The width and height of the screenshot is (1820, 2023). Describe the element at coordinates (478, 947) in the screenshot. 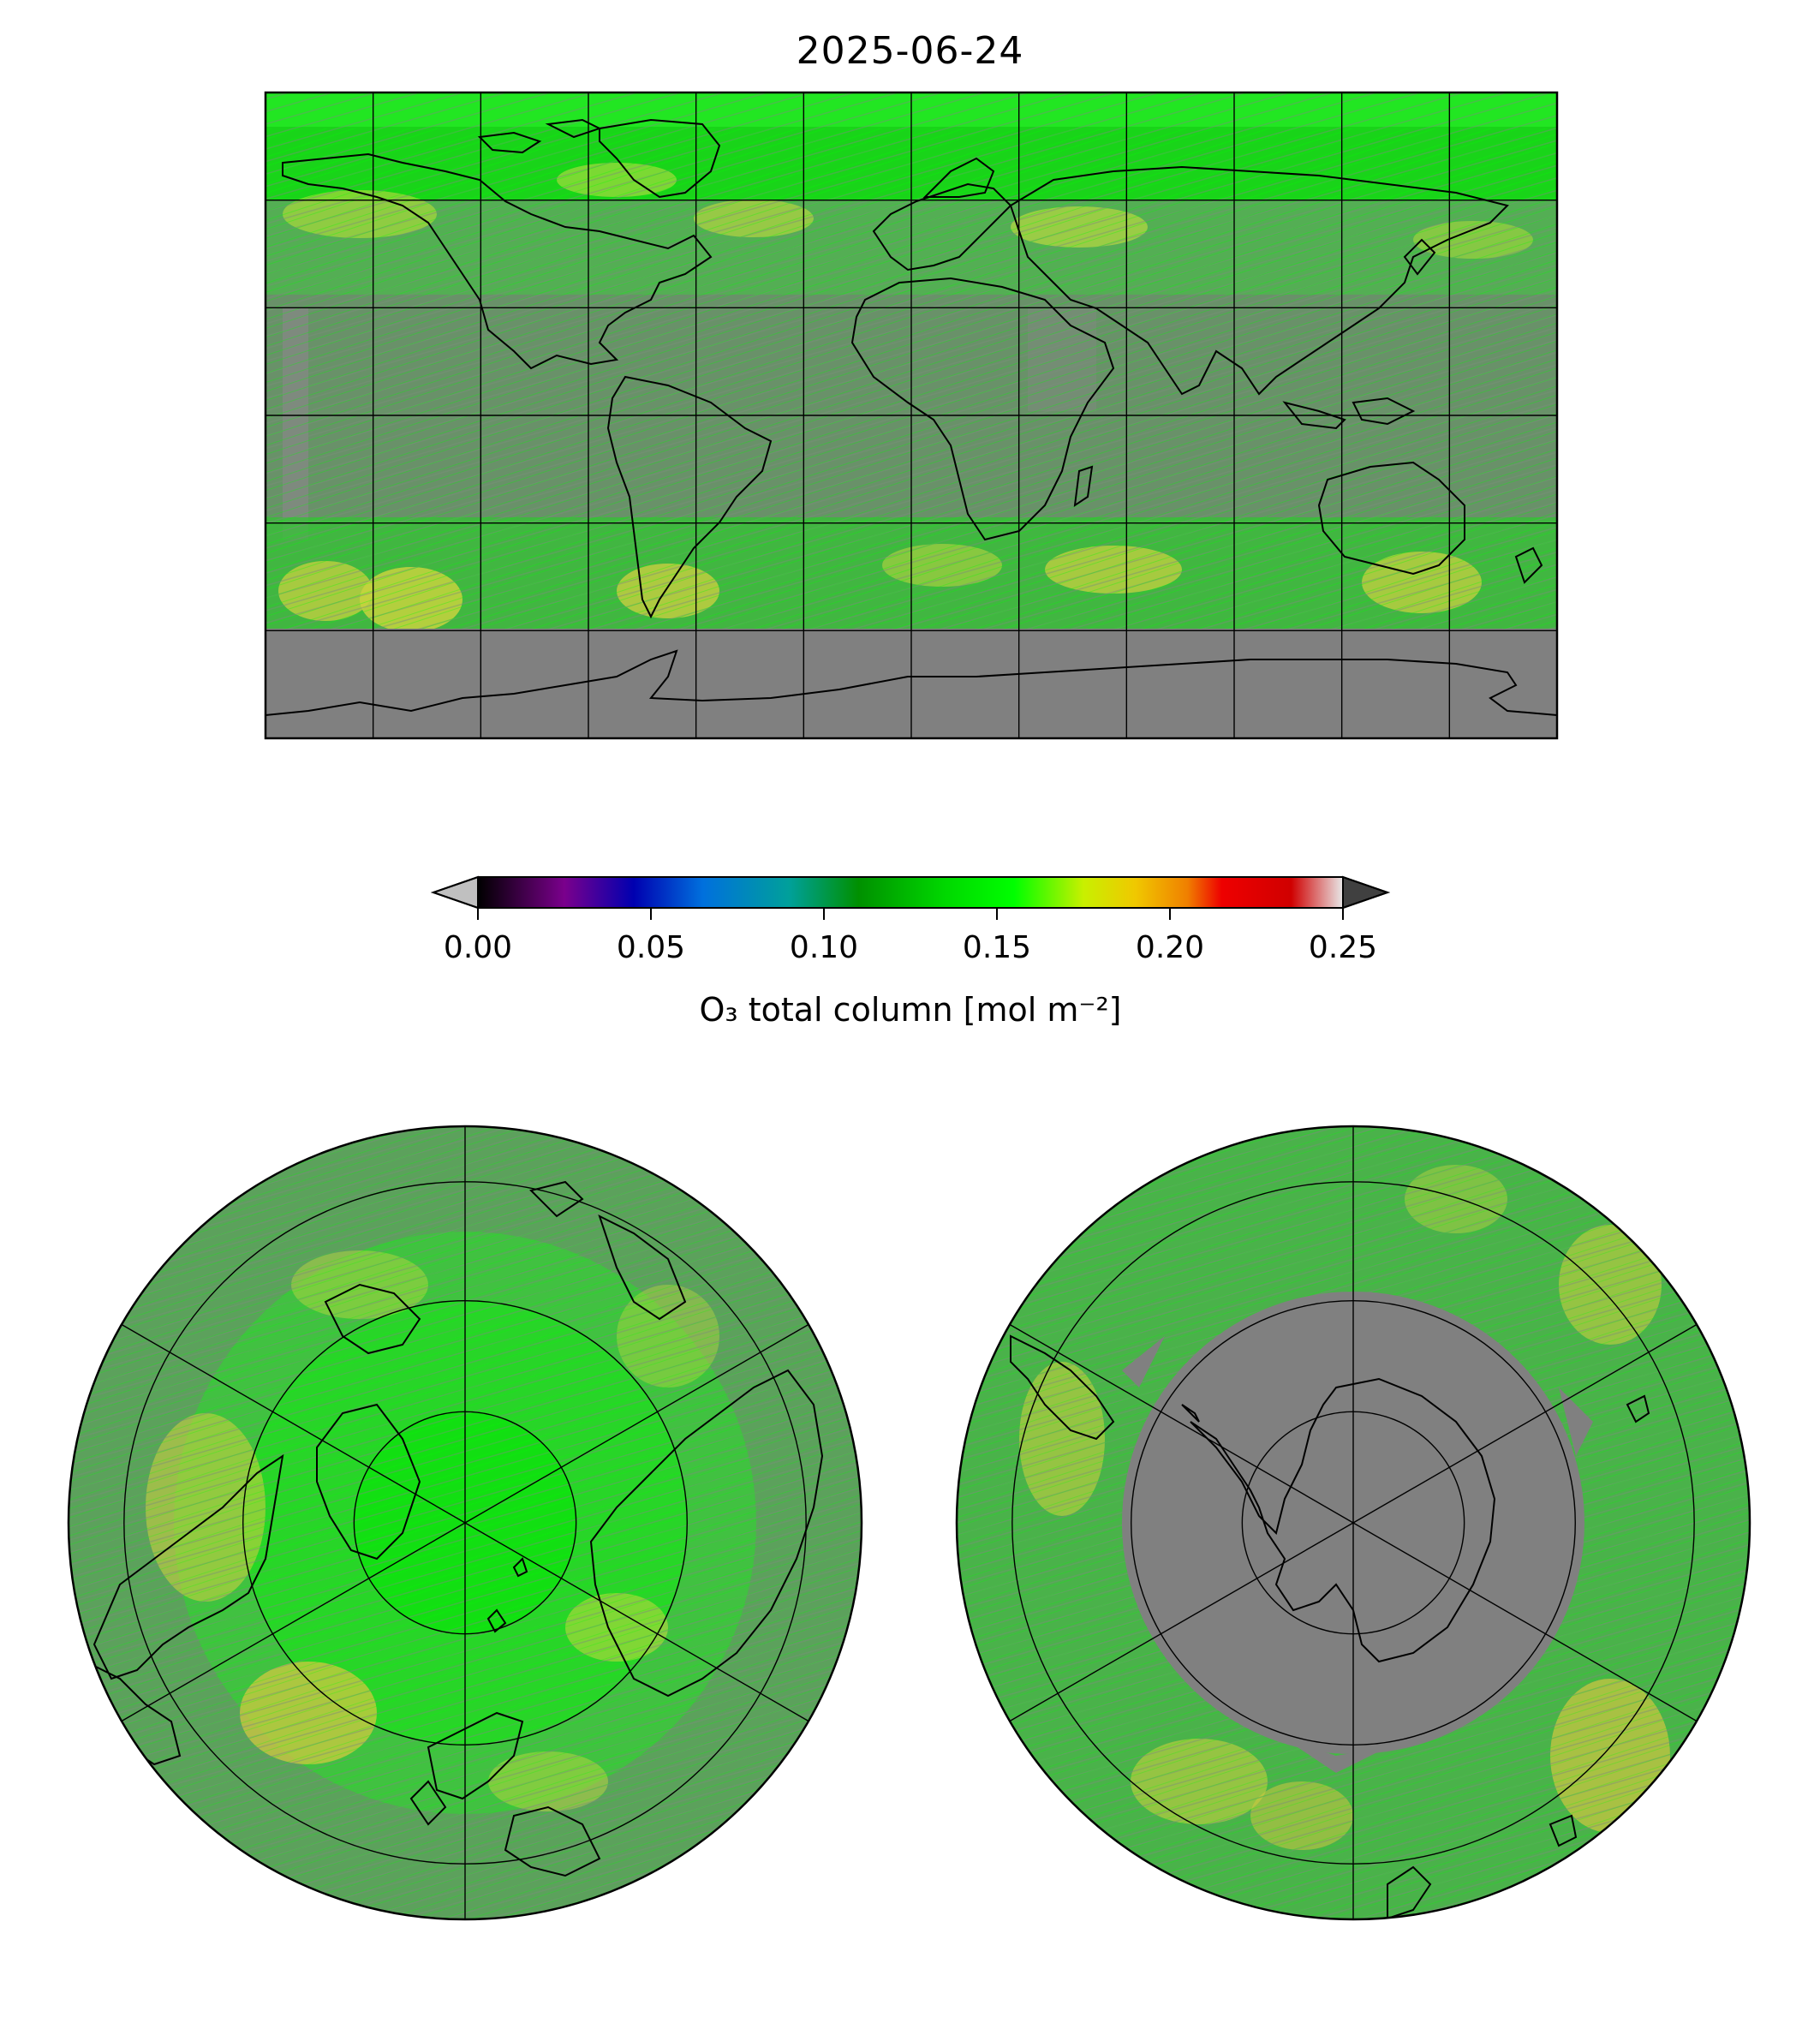

I see `colorbar-tick-label: 0.00` at that location.